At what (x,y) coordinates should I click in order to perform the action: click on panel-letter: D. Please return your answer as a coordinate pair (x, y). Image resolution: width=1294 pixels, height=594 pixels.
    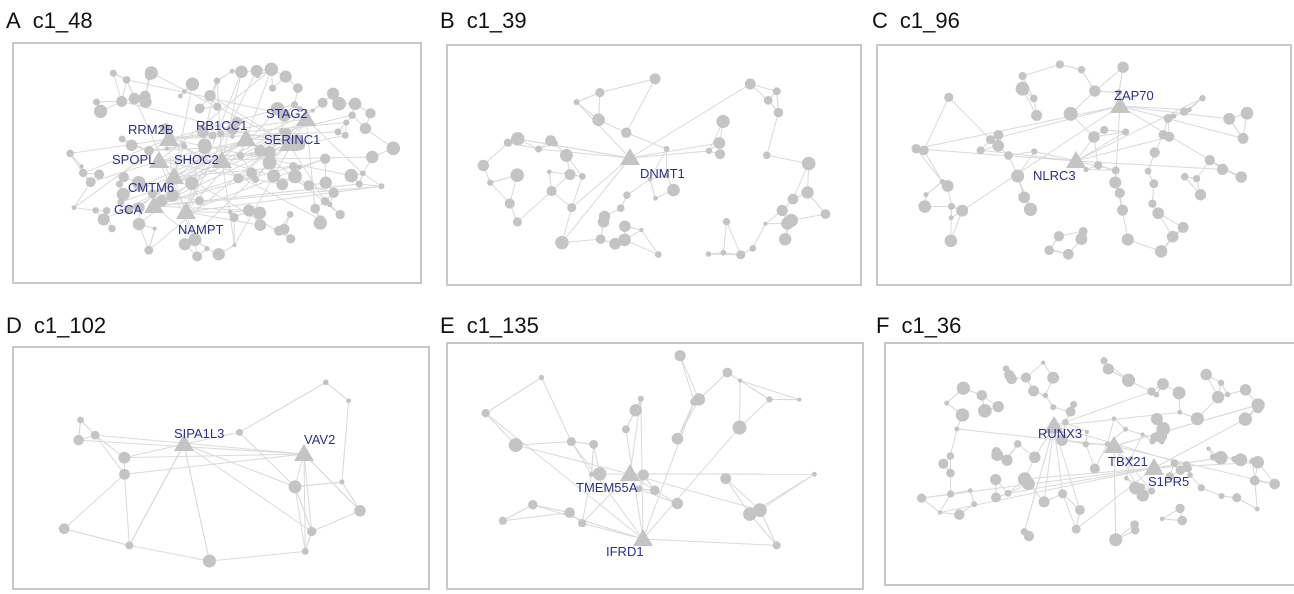
    Looking at the image, I should click on (14, 325).